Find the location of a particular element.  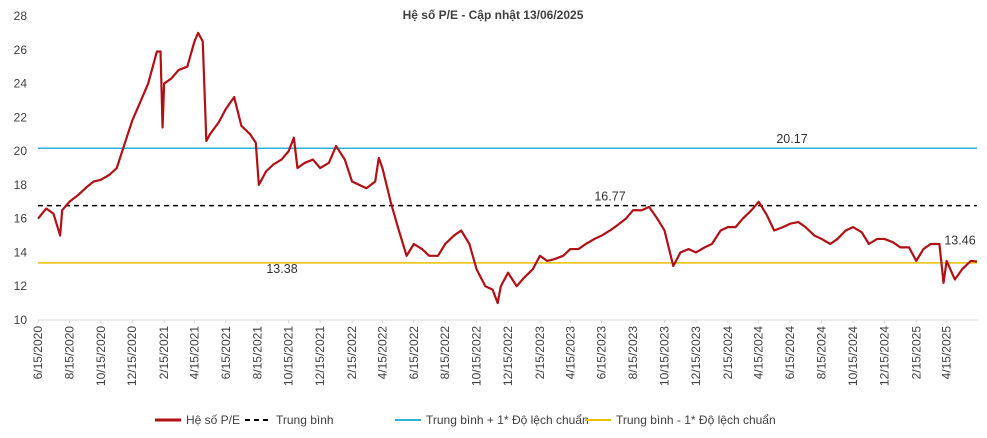

x-tick-label: 12/15/2024 is located at coordinates (884, 356).